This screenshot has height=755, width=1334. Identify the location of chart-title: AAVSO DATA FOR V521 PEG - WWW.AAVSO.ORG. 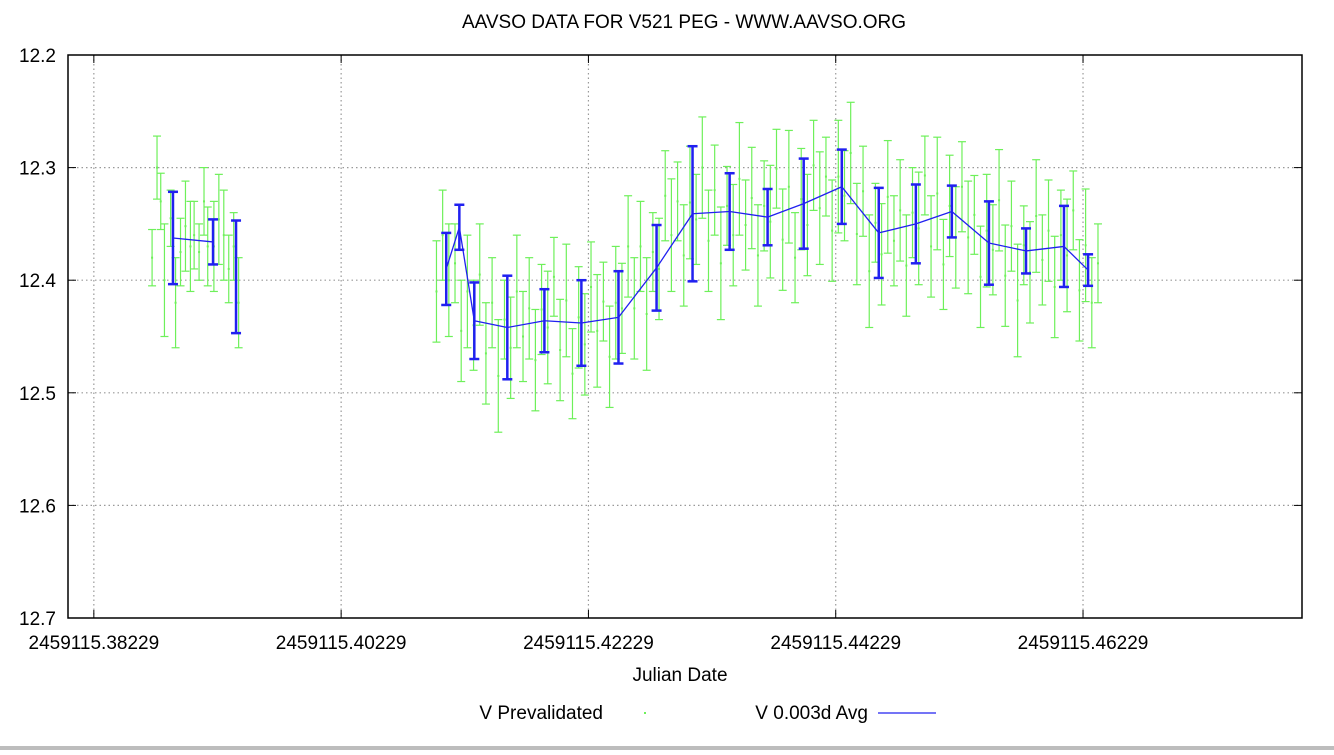
(684, 22).